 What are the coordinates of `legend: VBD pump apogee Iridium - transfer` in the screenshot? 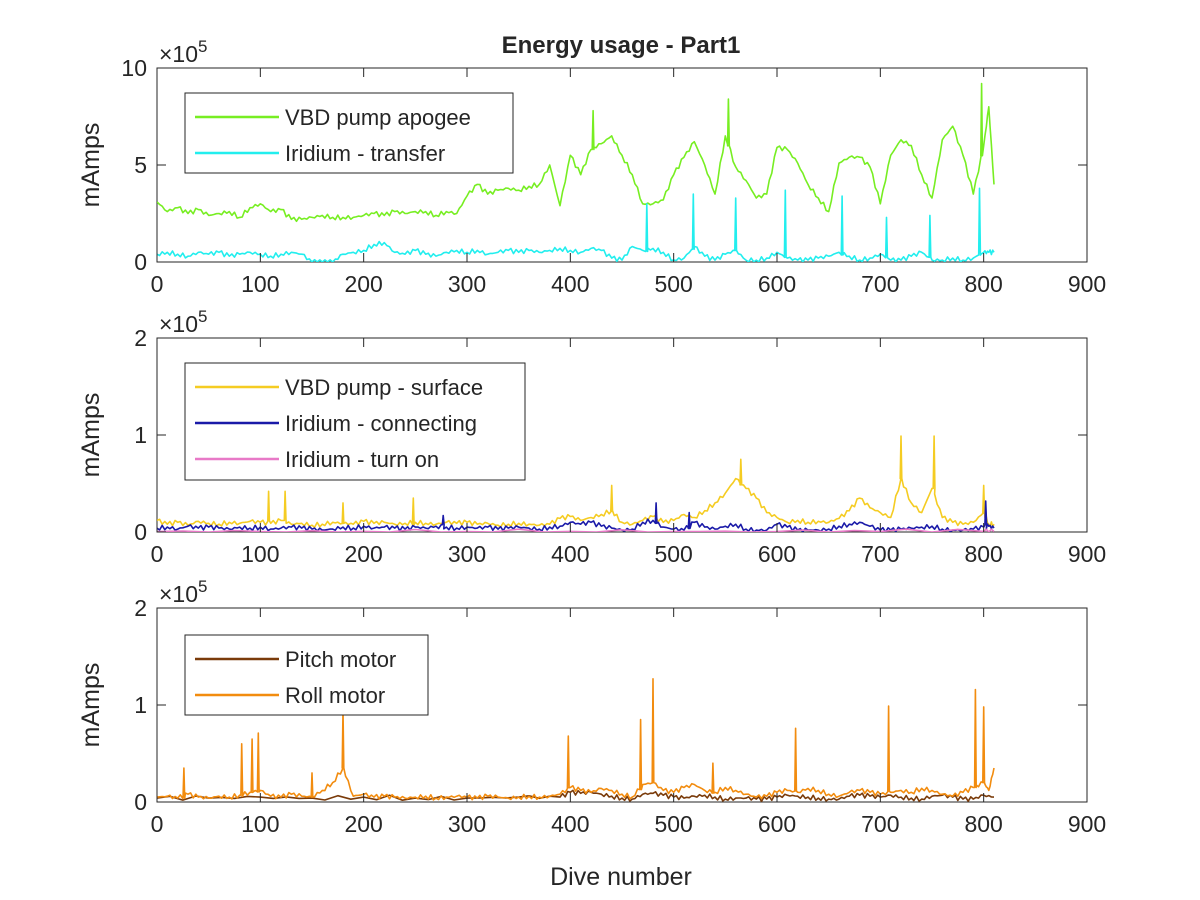 It's located at (349, 133).